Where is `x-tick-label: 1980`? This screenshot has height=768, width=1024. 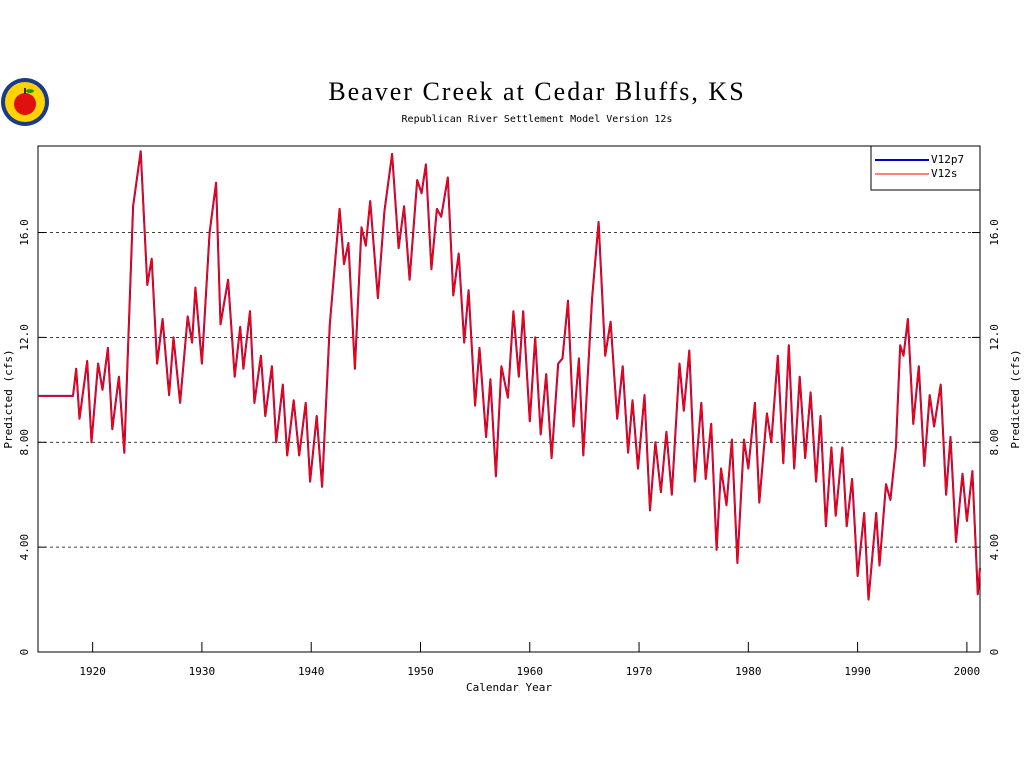
x-tick-label: 1980 is located at coordinates (748, 671).